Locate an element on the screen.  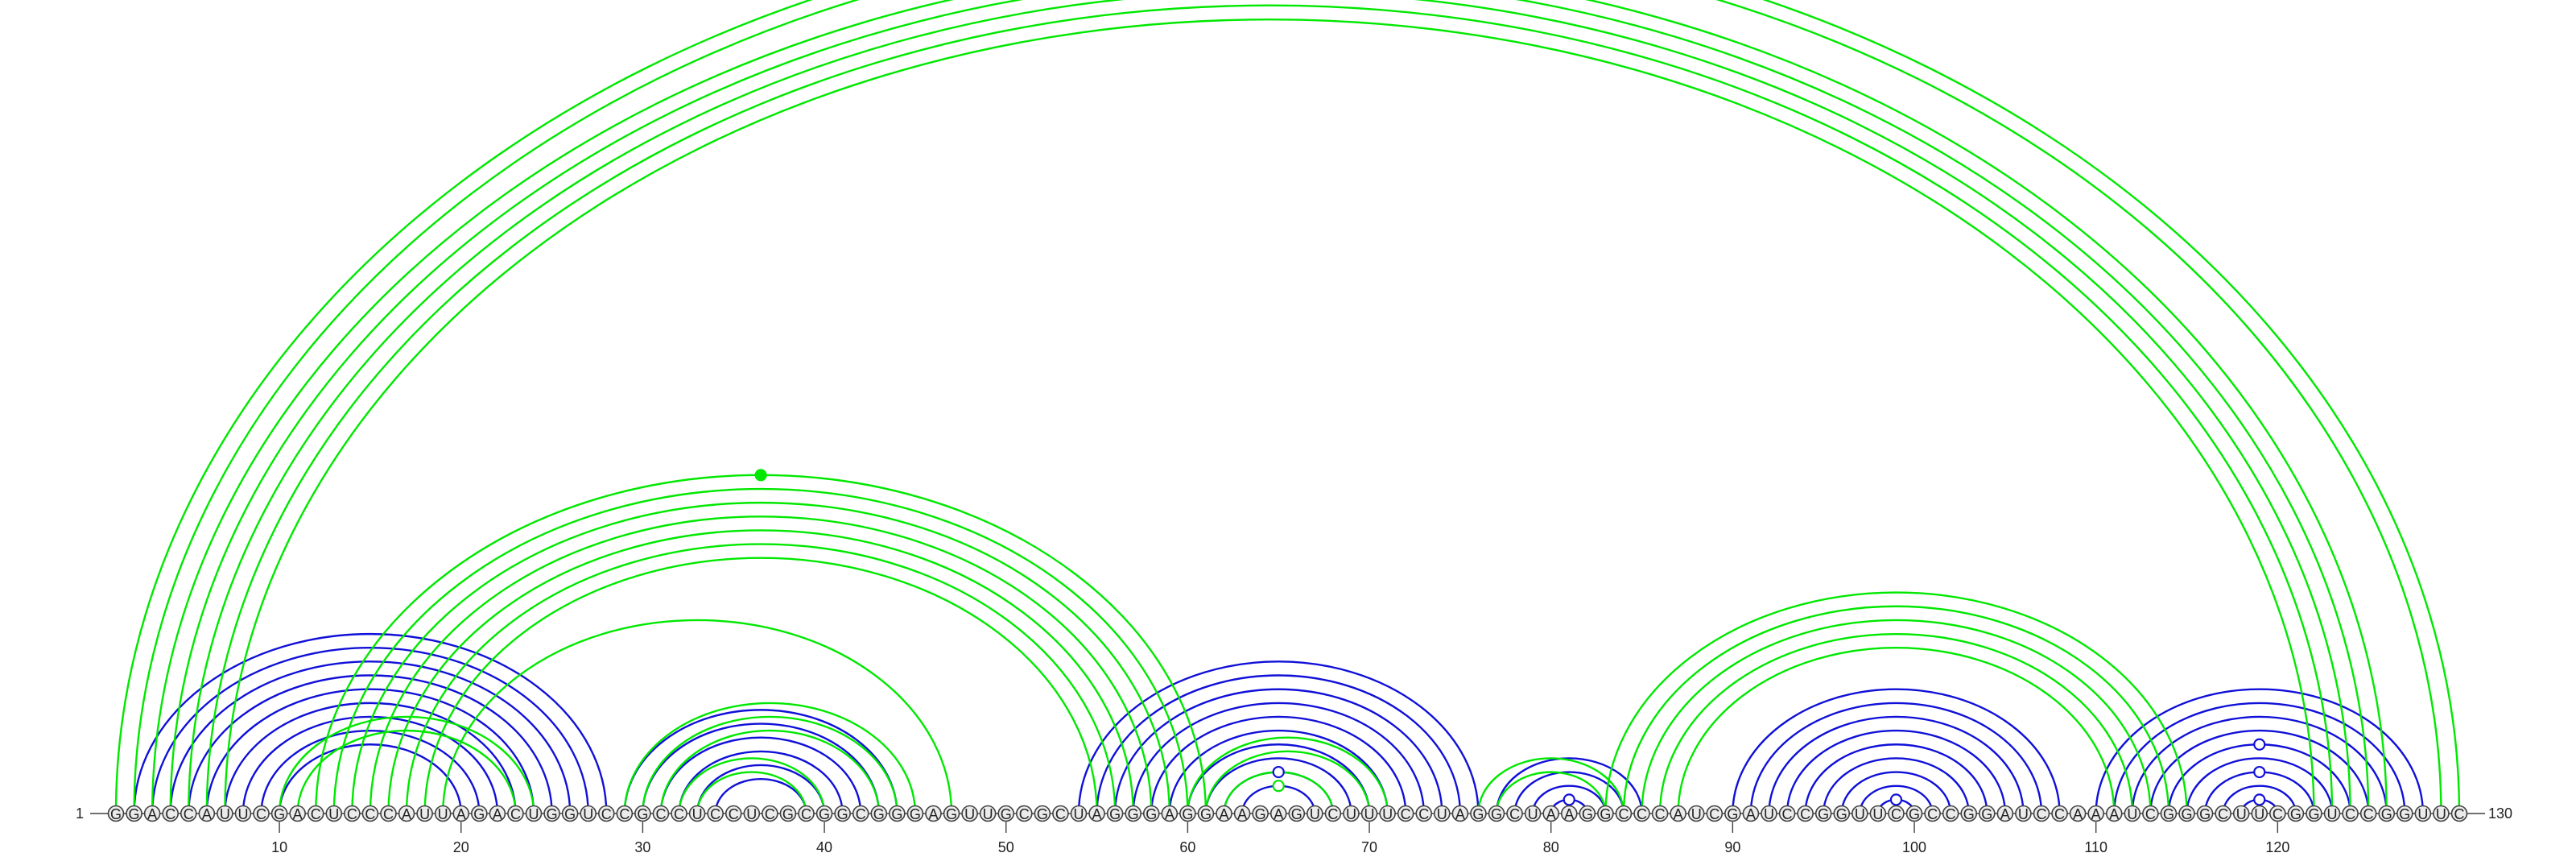
tick-label: 120 is located at coordinates (2277, 847).